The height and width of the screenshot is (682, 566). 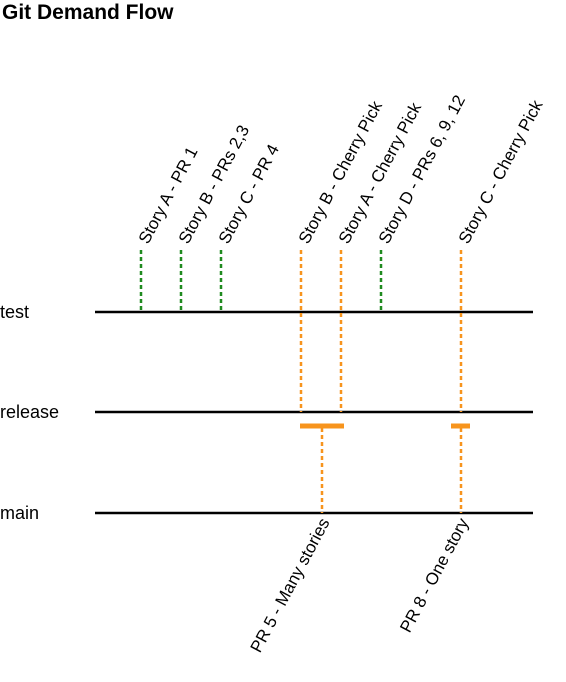 What do you see at coordinates (434, 575) in the screenshot?
I see `merge-label-pr8: PR 8 - One story` at bounding box center [434, 575].